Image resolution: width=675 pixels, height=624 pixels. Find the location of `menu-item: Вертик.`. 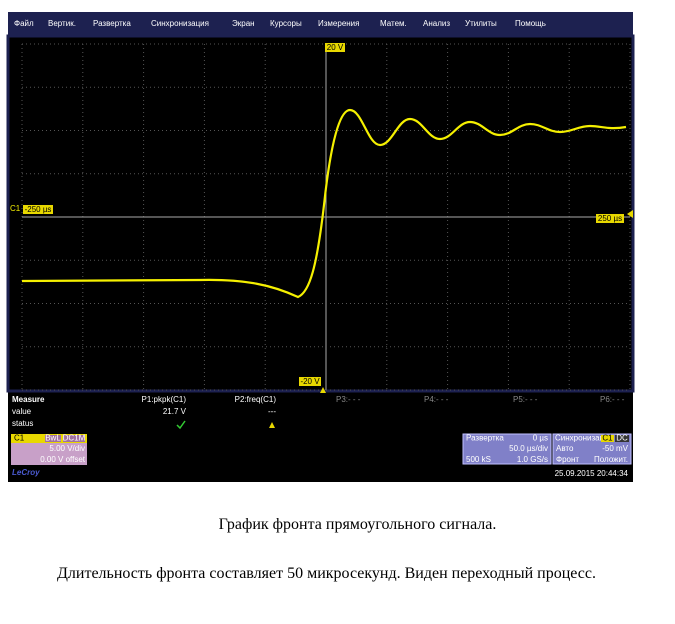

menu-item: Вертик. is located at coordinates (62, 23).